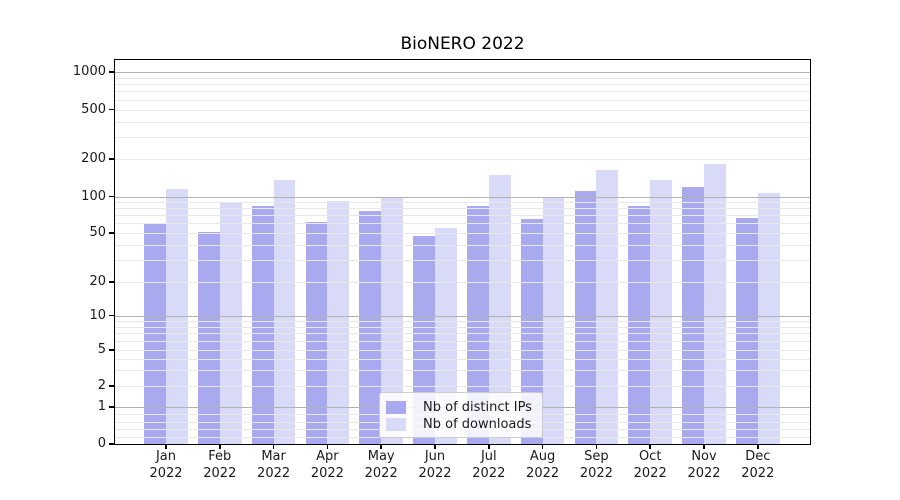  I want to click on x-tick-label-dec: Dec 2022, so click(758, 465).